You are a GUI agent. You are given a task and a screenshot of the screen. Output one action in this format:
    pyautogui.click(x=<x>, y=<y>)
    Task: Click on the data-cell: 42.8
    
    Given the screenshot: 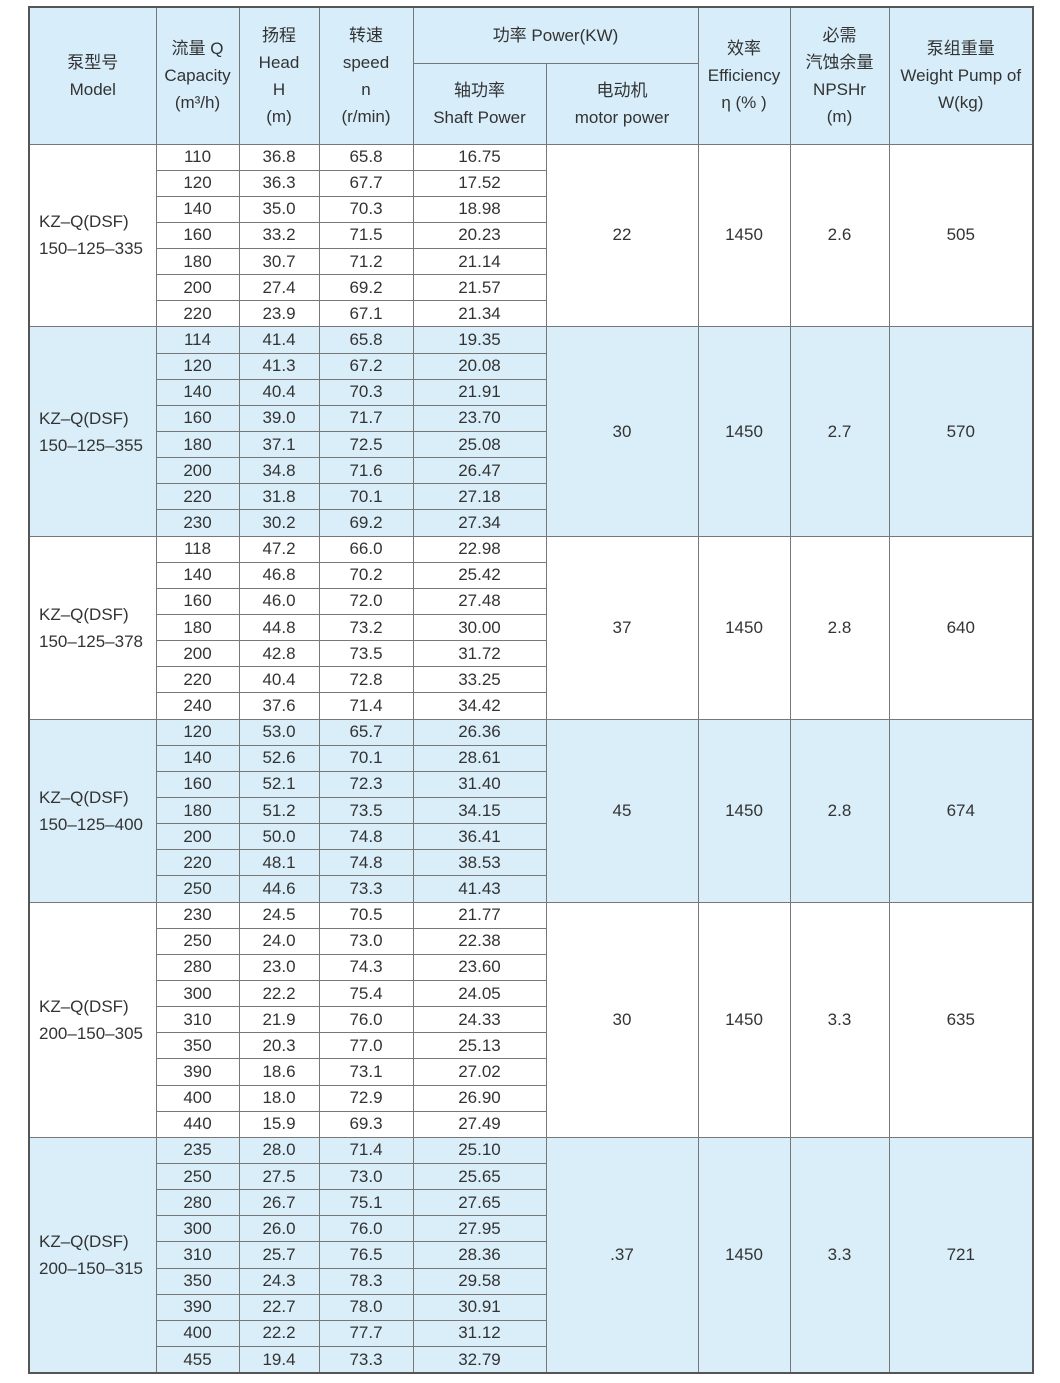 What is the action you would take?
    pyautogui.click(x=279, y=654)
    